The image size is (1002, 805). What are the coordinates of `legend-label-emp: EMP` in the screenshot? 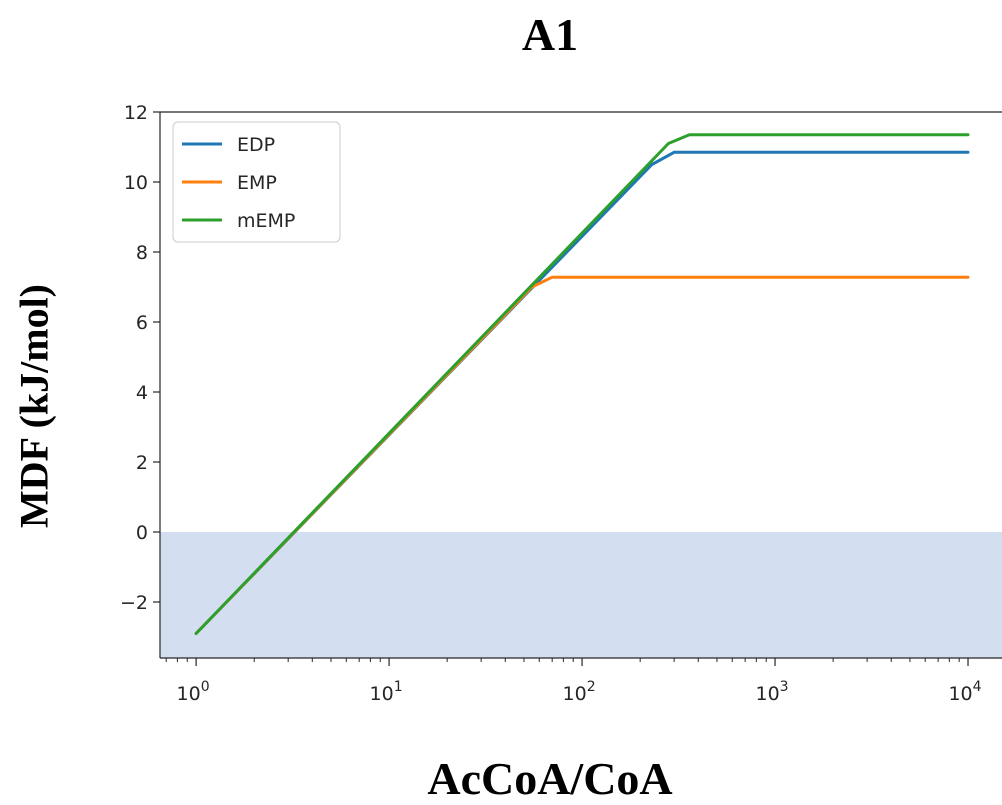 It's located at (257, 183).